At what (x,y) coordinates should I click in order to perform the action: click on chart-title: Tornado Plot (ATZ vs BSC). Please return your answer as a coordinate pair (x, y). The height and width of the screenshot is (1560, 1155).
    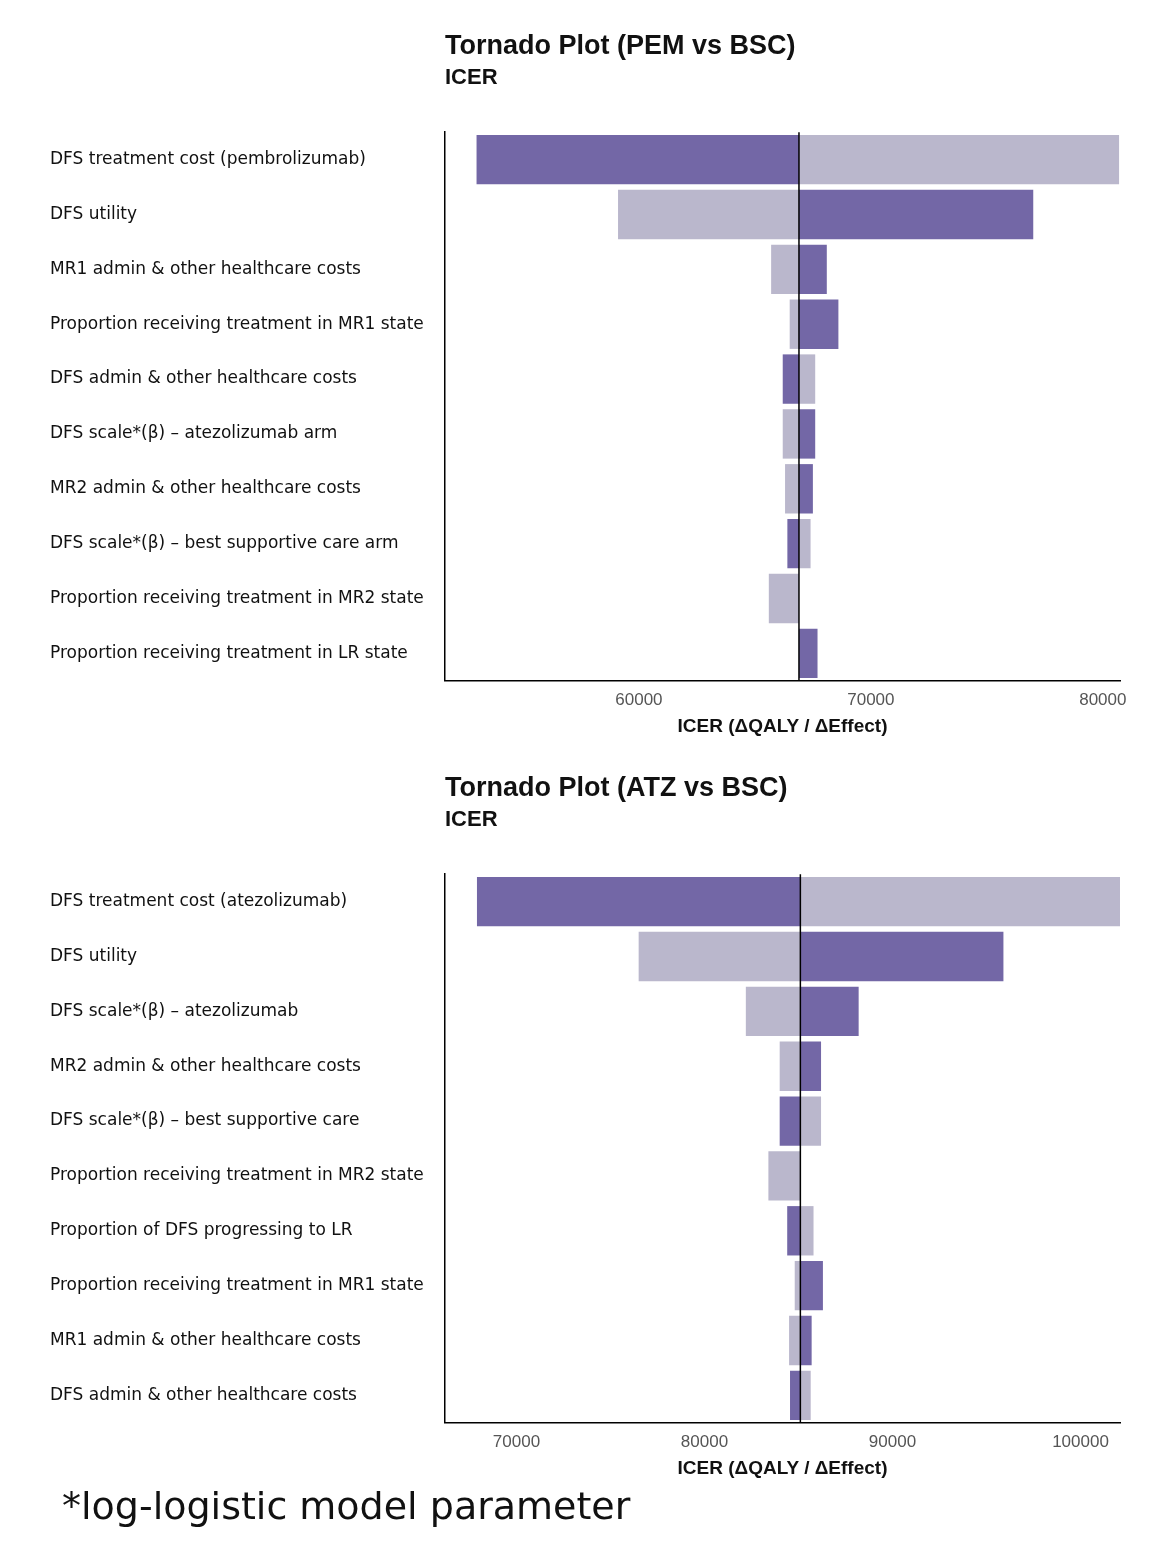
    Looking at the image, I should click on (616, 788).